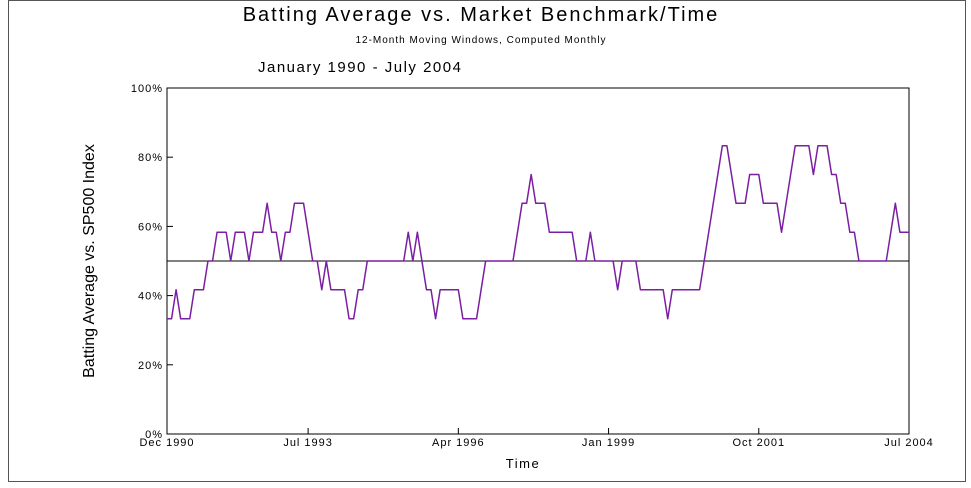 The image size is (971, 488). Describe the element at coordinates (89, 261) in the screenshot. I see `y-axis-label: Batting Average vs. SP500 Index` at that location.